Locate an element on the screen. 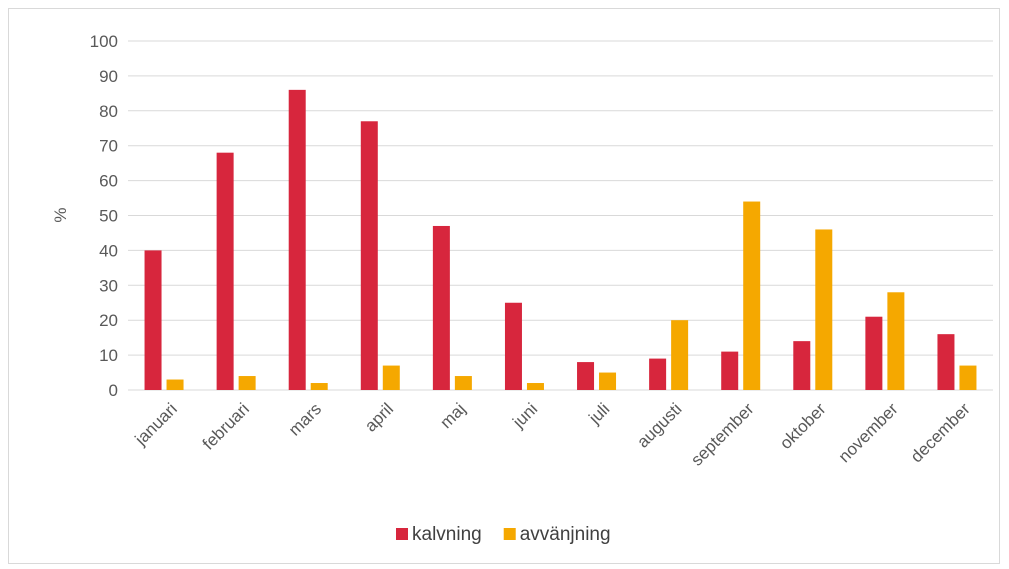 The height and width of the screenshot is (569, 1009). bar-kalvning-augusti is located at coordinates (658, 374).